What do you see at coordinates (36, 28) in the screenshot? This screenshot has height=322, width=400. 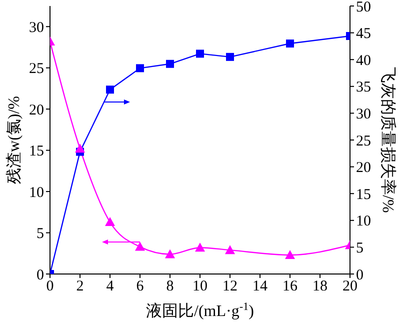 I see `y-tick-label: 30` at bounding box center [36, 28].